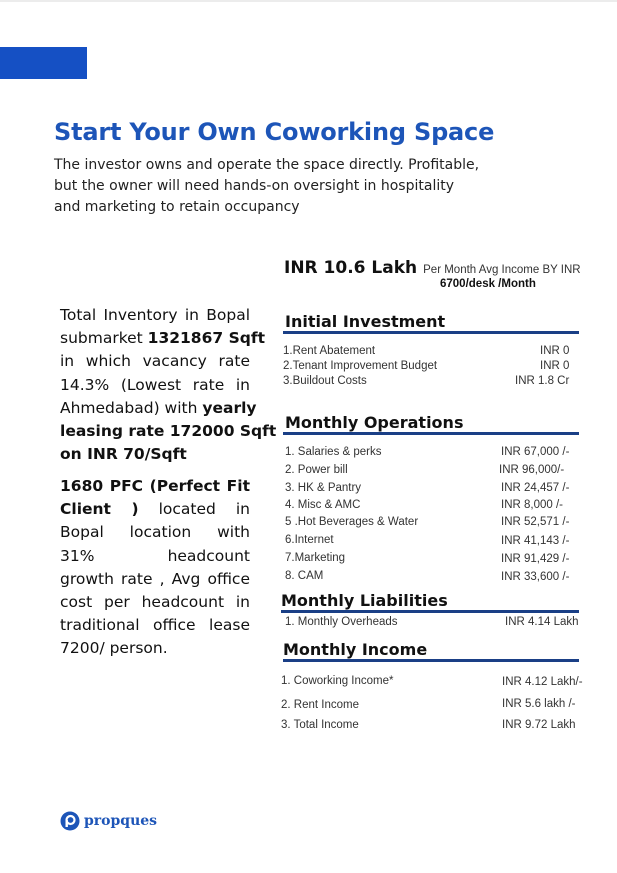 This screenshot has height=873, width=617. I want to click on investment-item-label: 2.Tenant Improvement Budget, so click(360, 366).